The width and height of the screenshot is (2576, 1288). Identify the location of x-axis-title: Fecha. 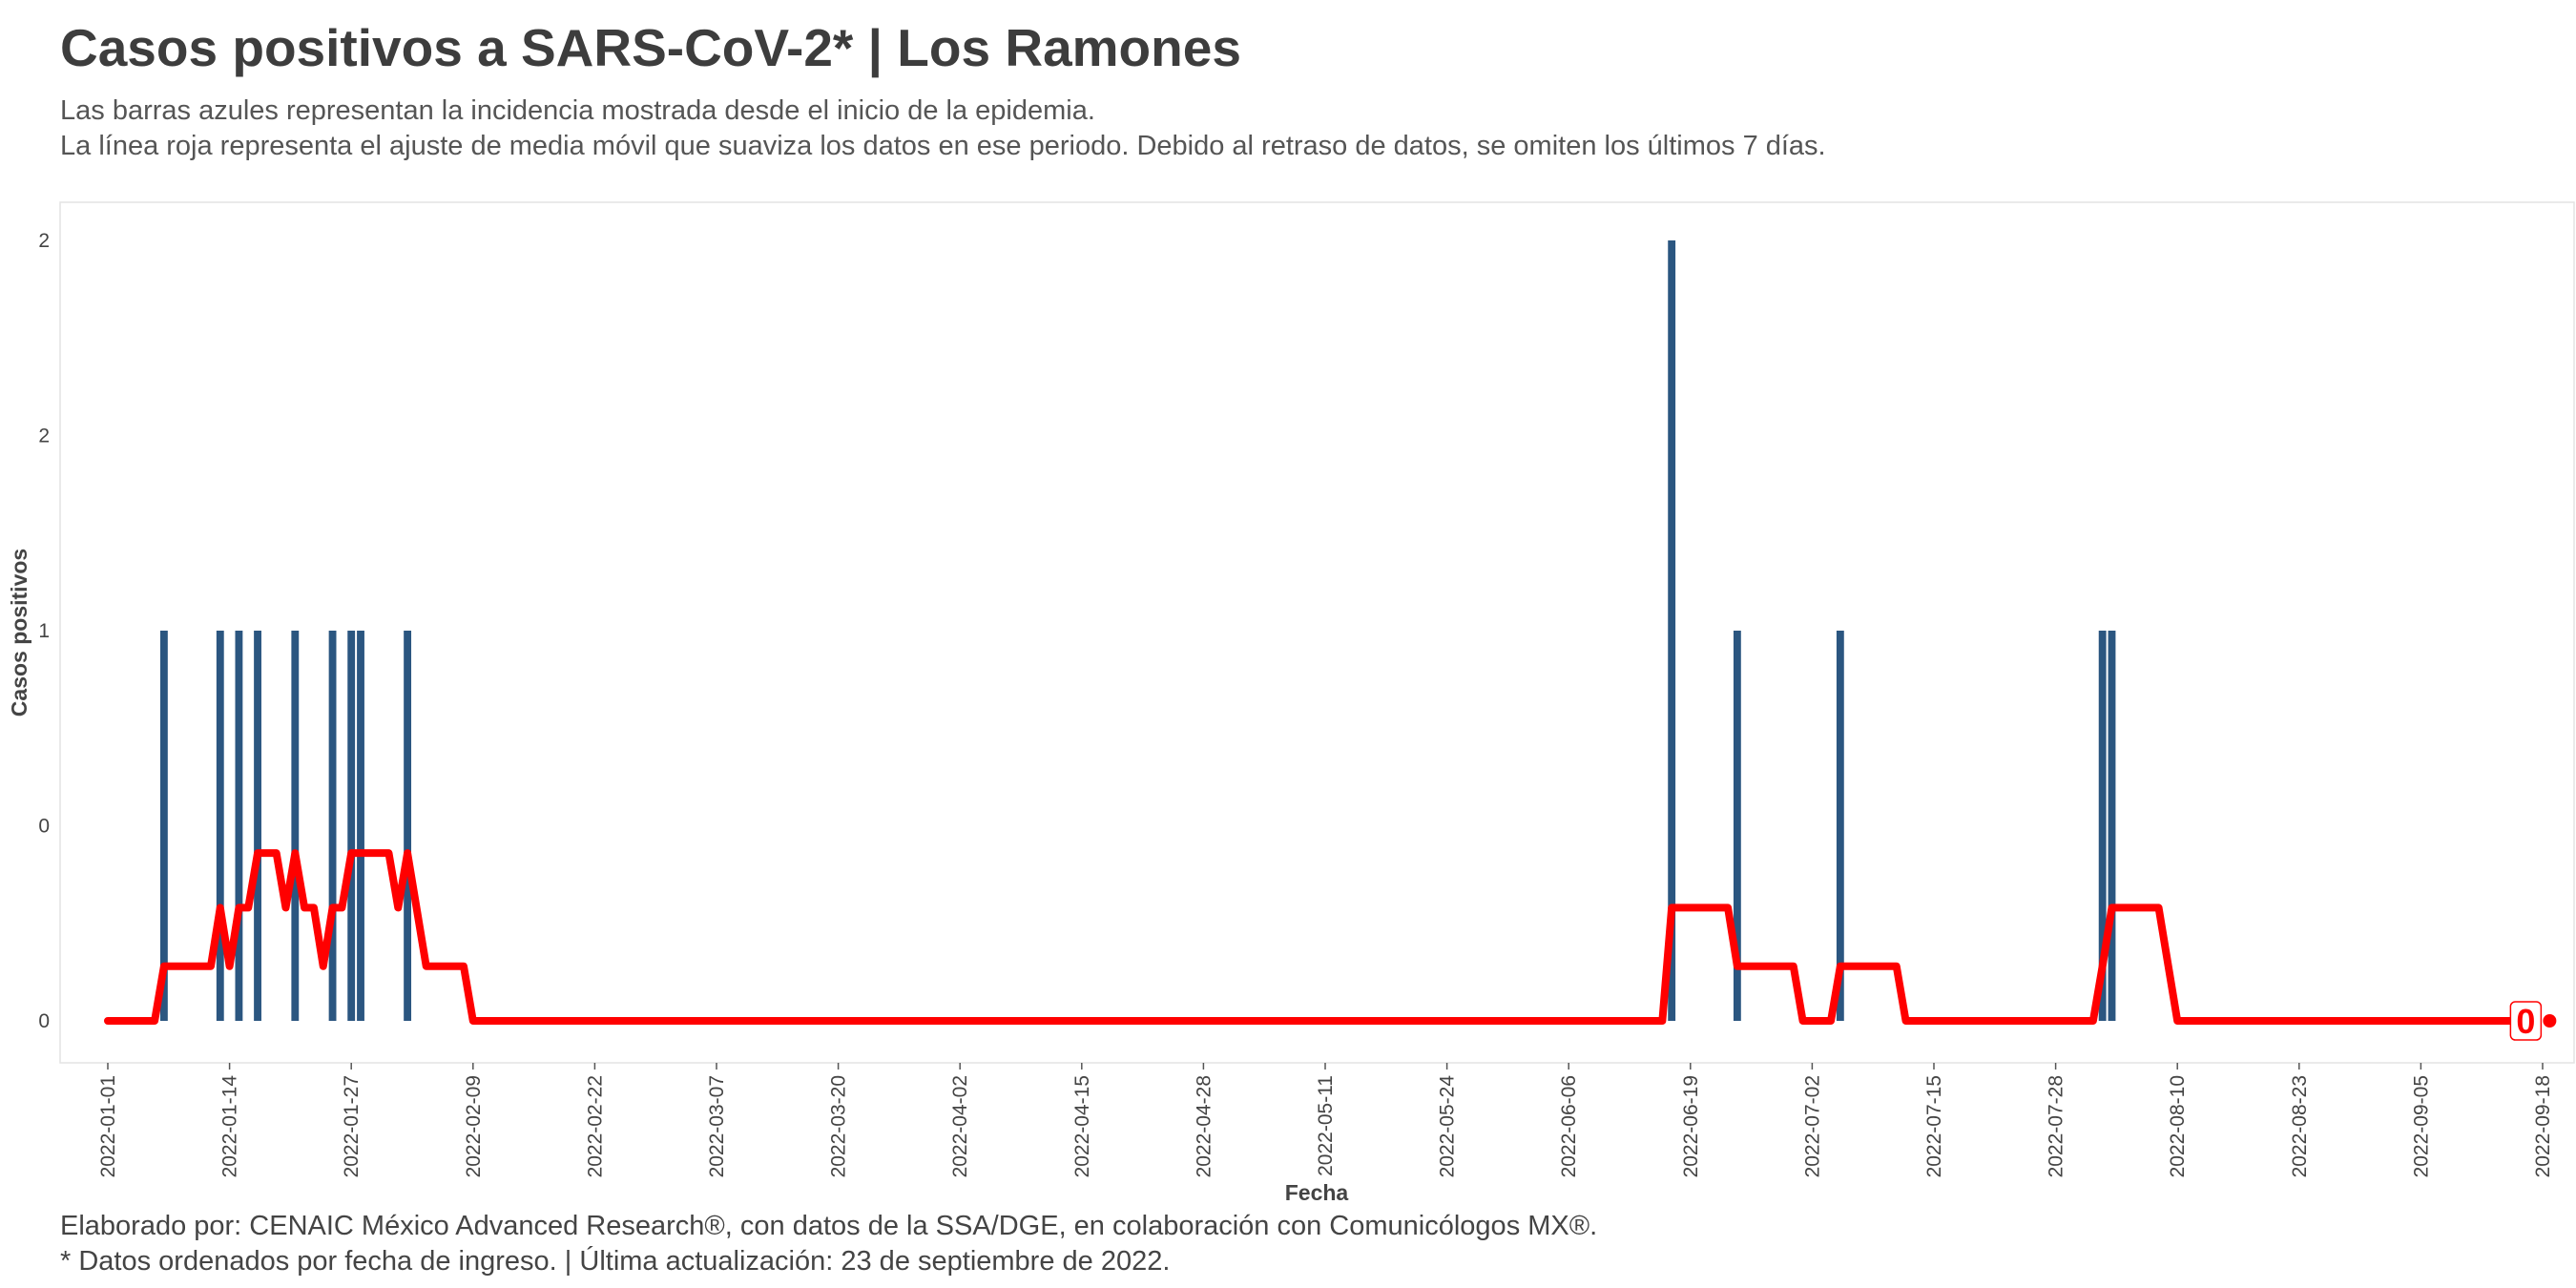
(1317, 1192).